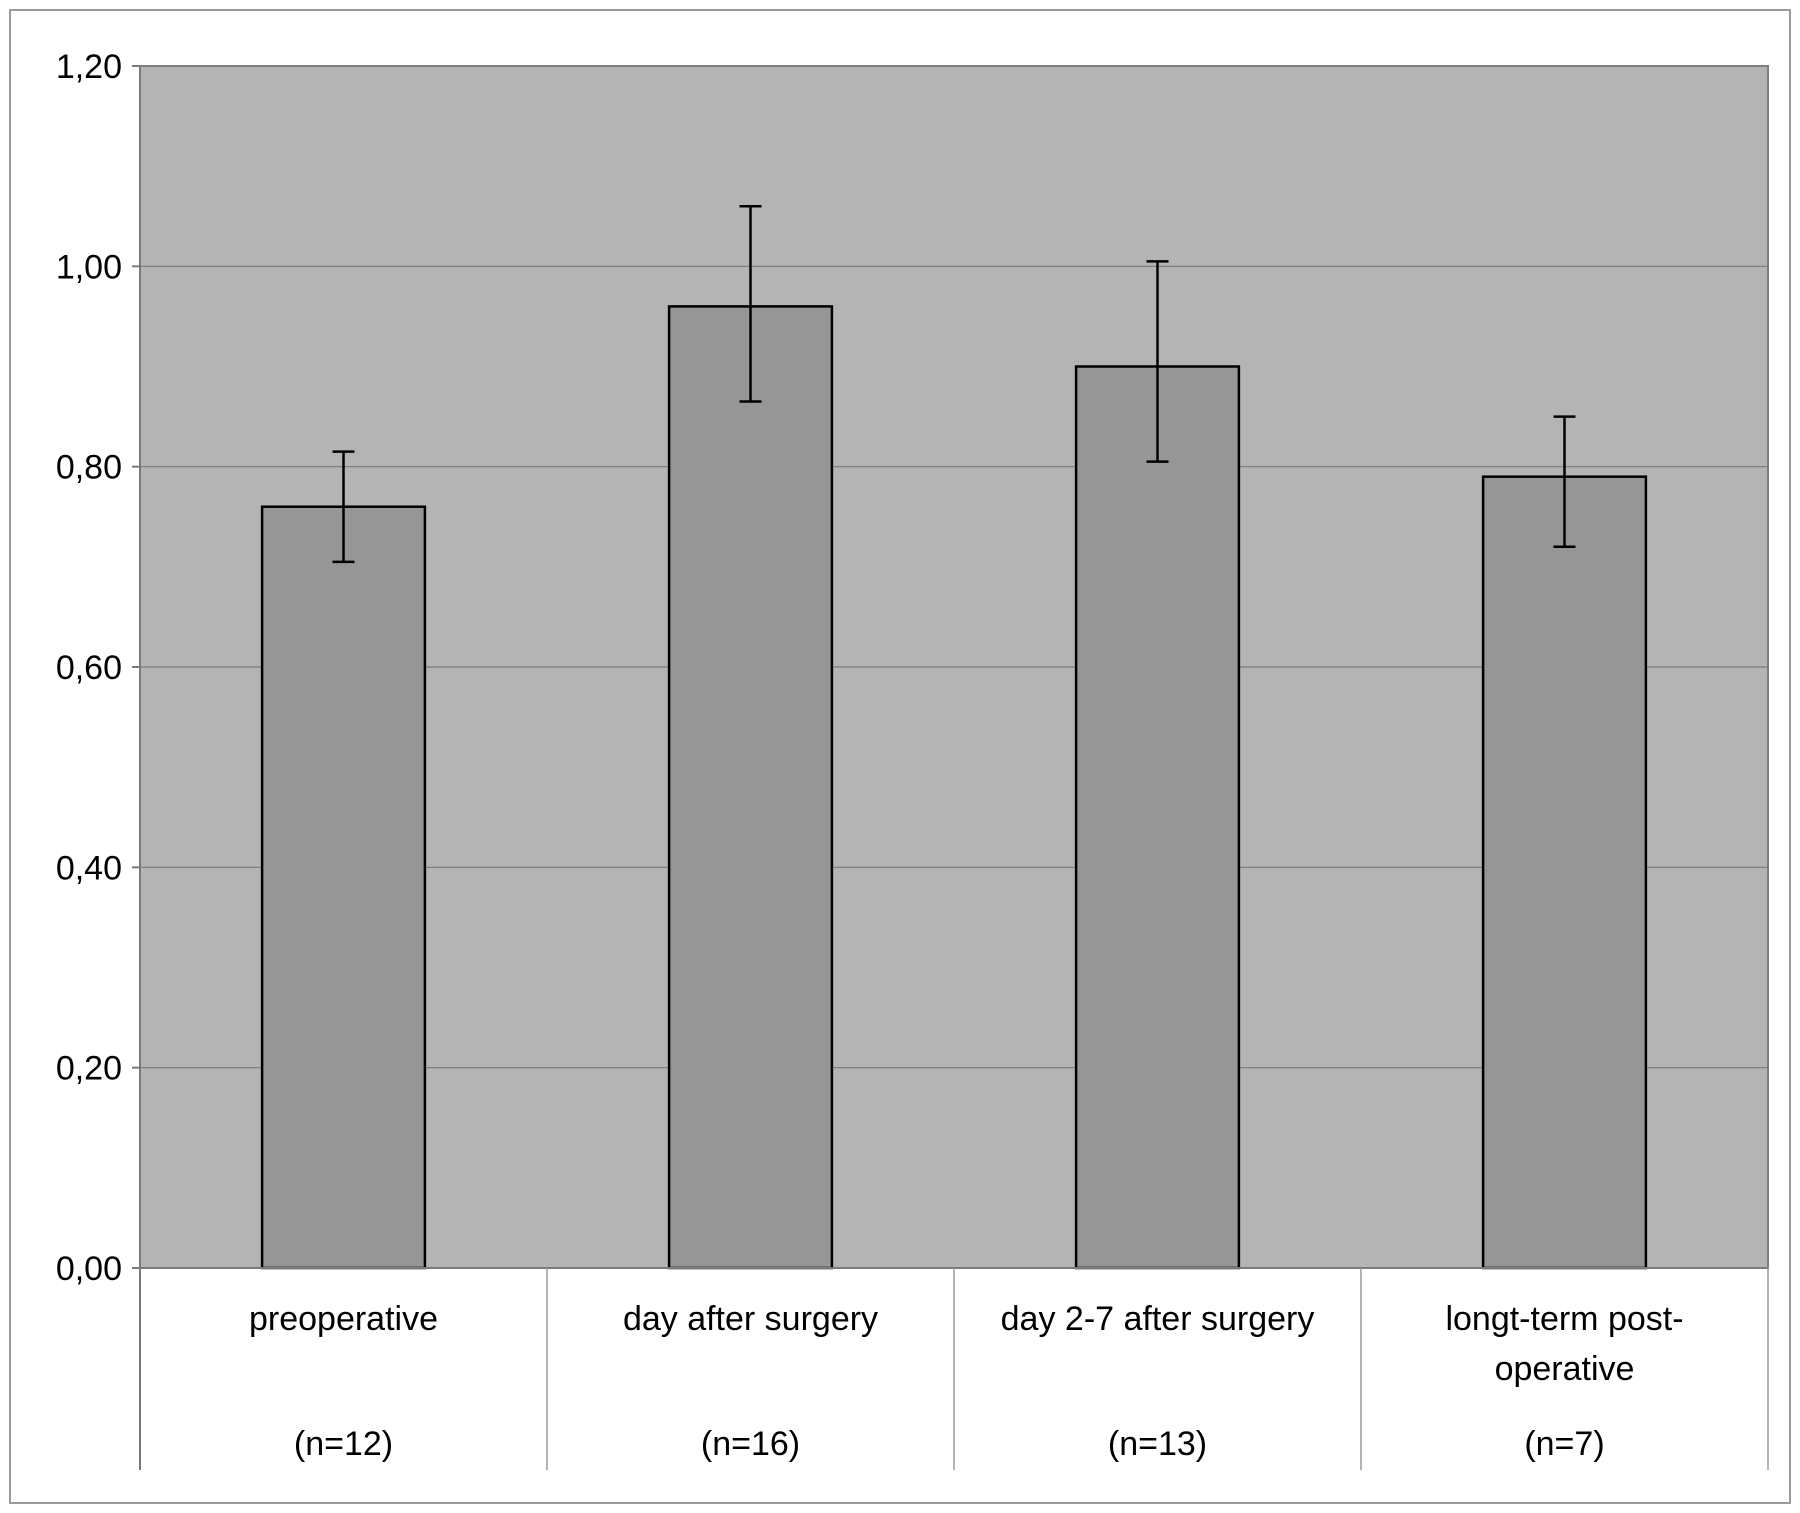 The image size is (1800, 1513). Describe the element at coordinates (343, 1319) in the screenshot. I see `x-category-label: preoperative` at that location.